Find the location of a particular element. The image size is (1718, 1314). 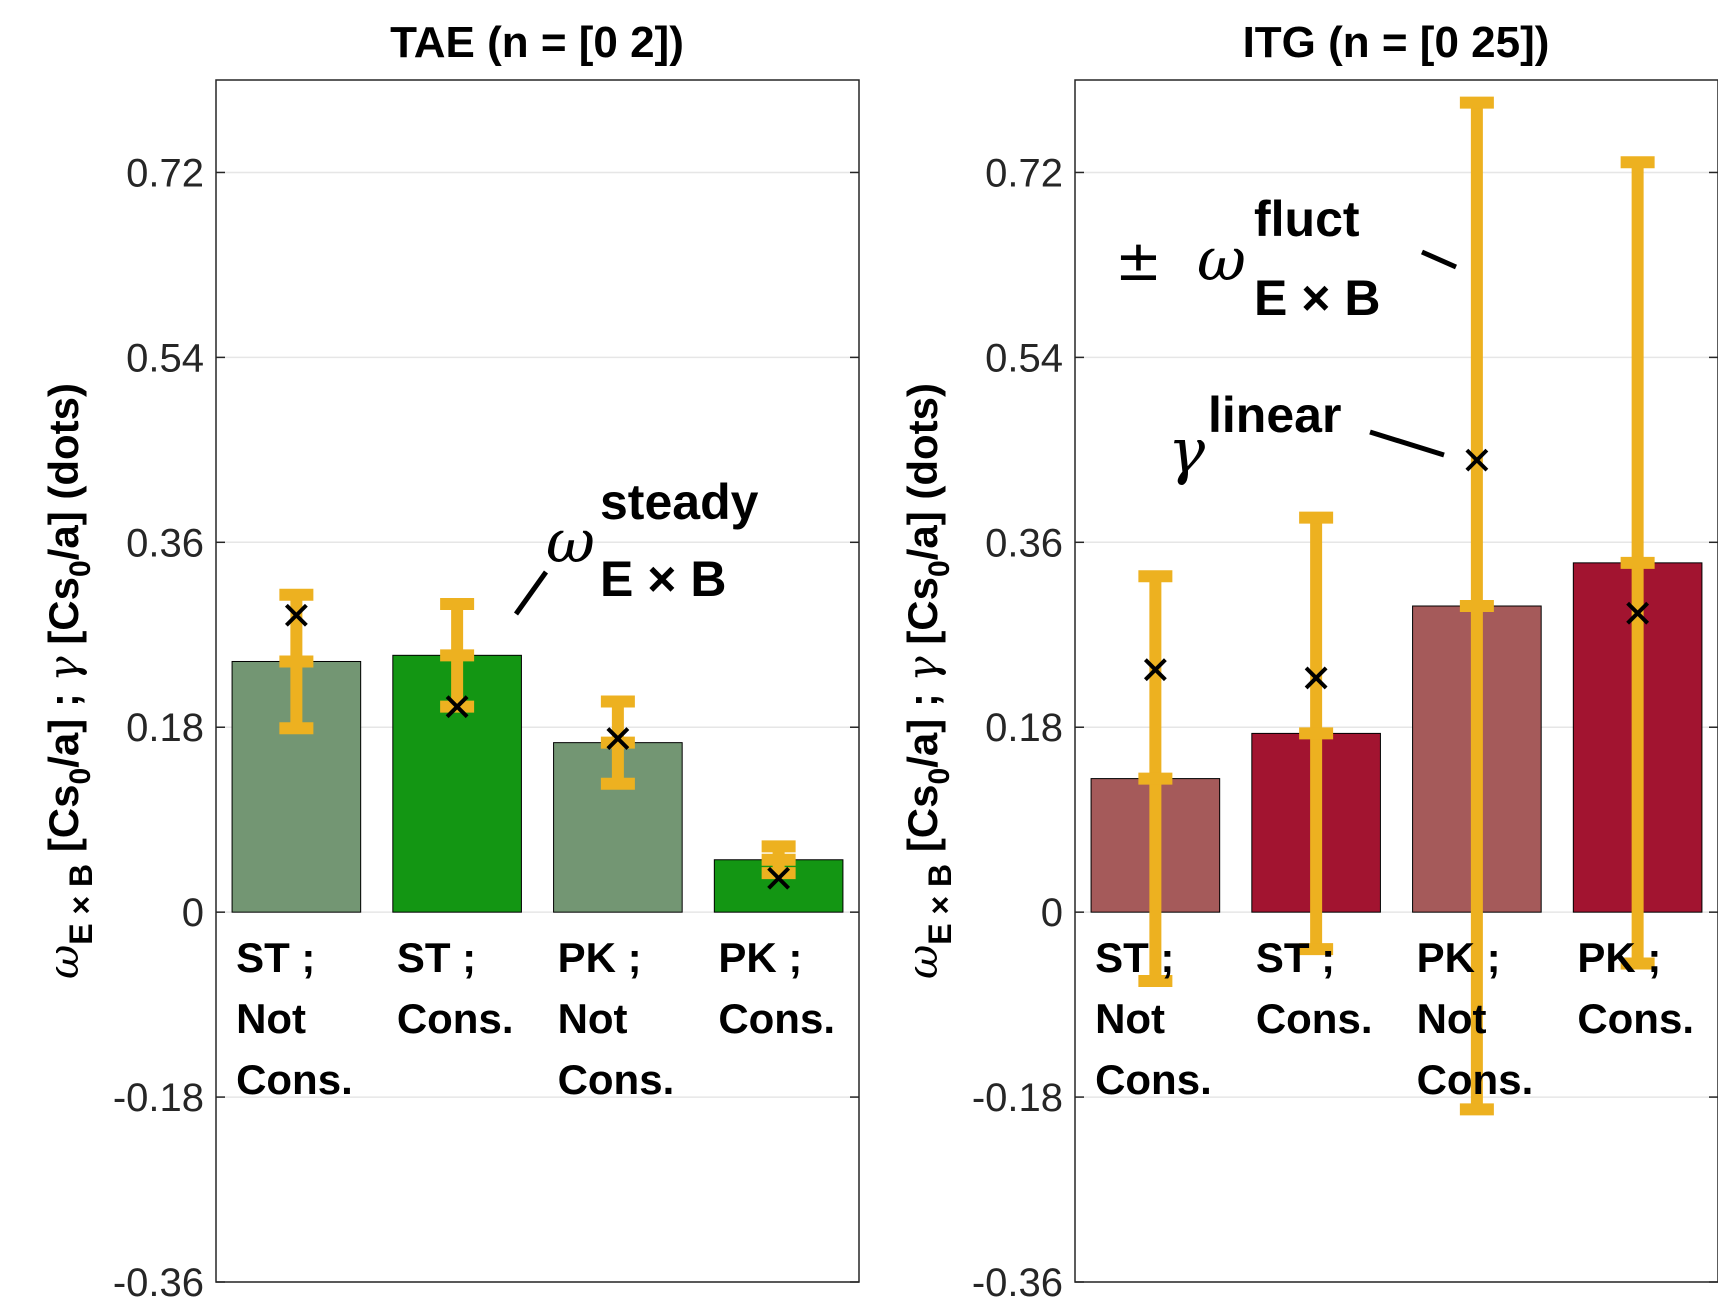

tae-ytick-label: -0.36 is located at coordinates (158, 1283).